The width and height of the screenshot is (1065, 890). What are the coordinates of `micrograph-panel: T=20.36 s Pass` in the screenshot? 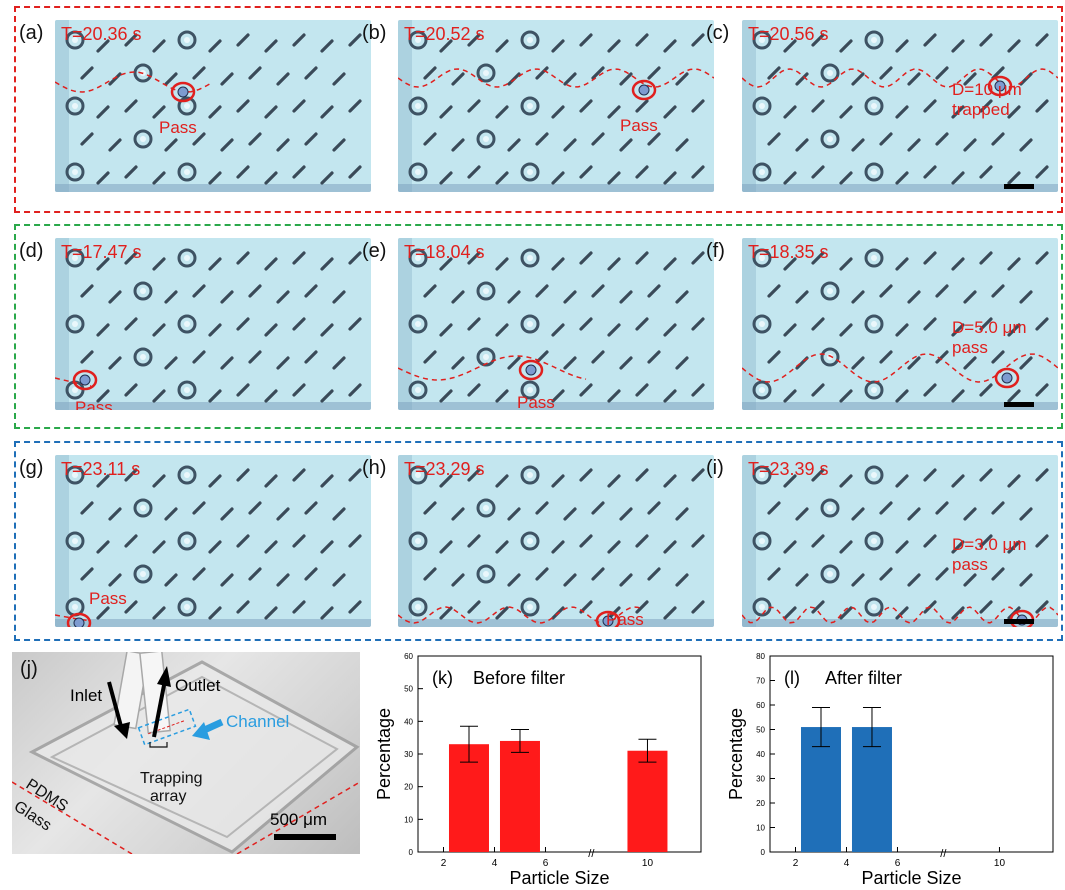 It's located at (213, 106).